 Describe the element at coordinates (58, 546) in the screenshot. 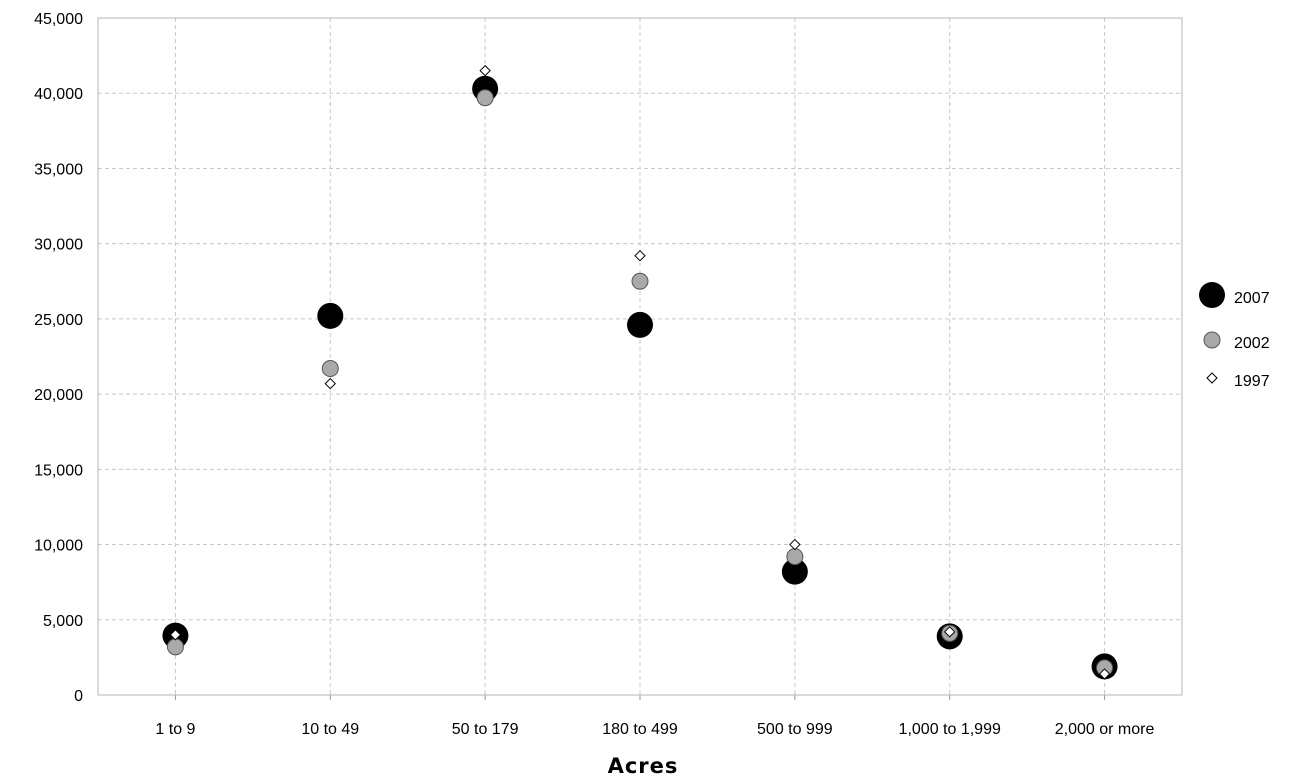

I see `y-tick-label: 10,000` at that location.